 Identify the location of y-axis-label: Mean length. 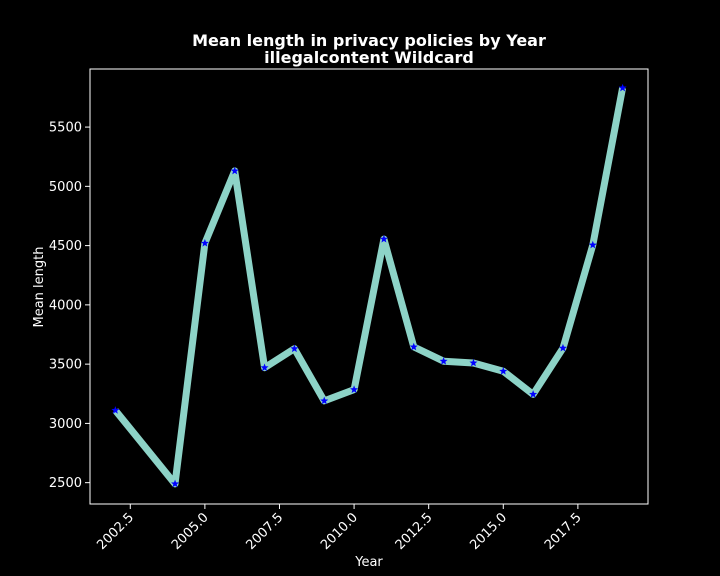
(39, 287).